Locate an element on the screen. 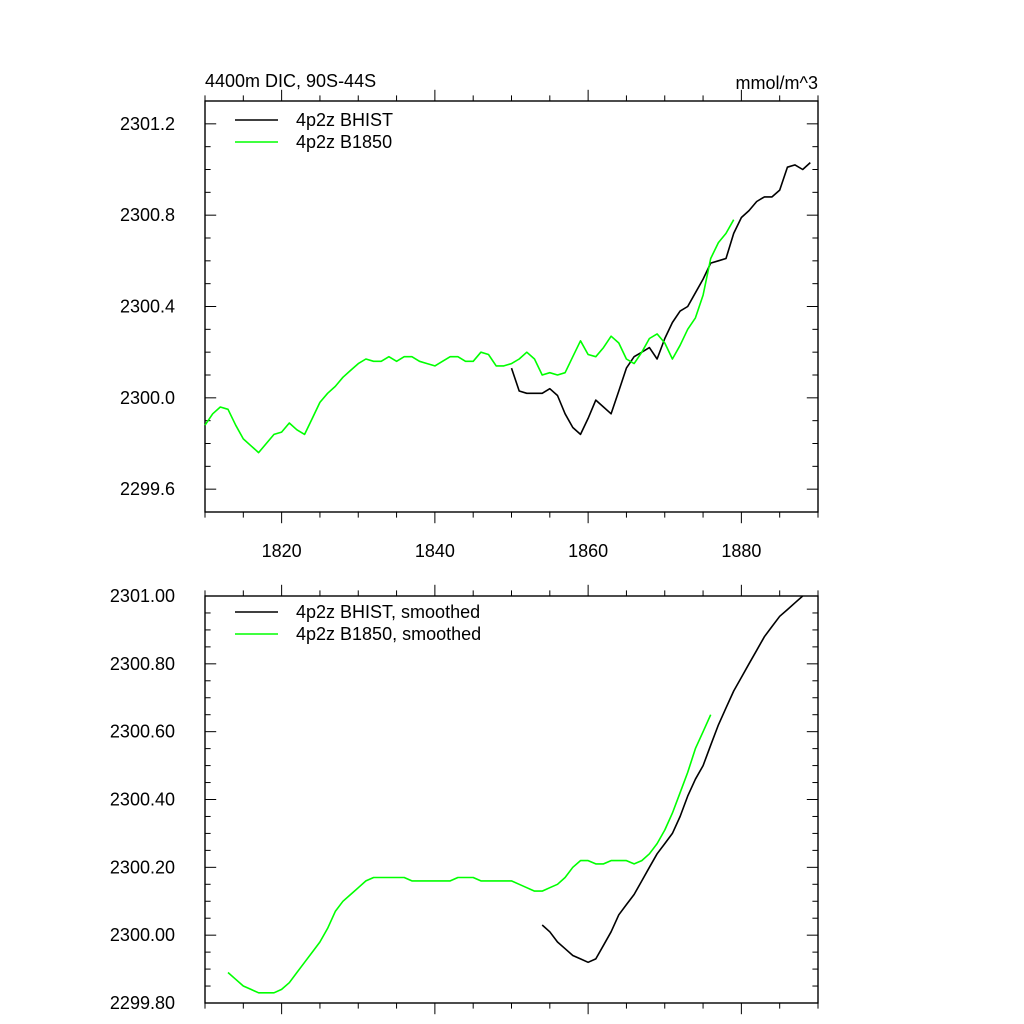 The height and width of the screenshot is (1024, 1024). legend-label: 4p2z BHIST, smoothed is located at coordinates (388, 612).